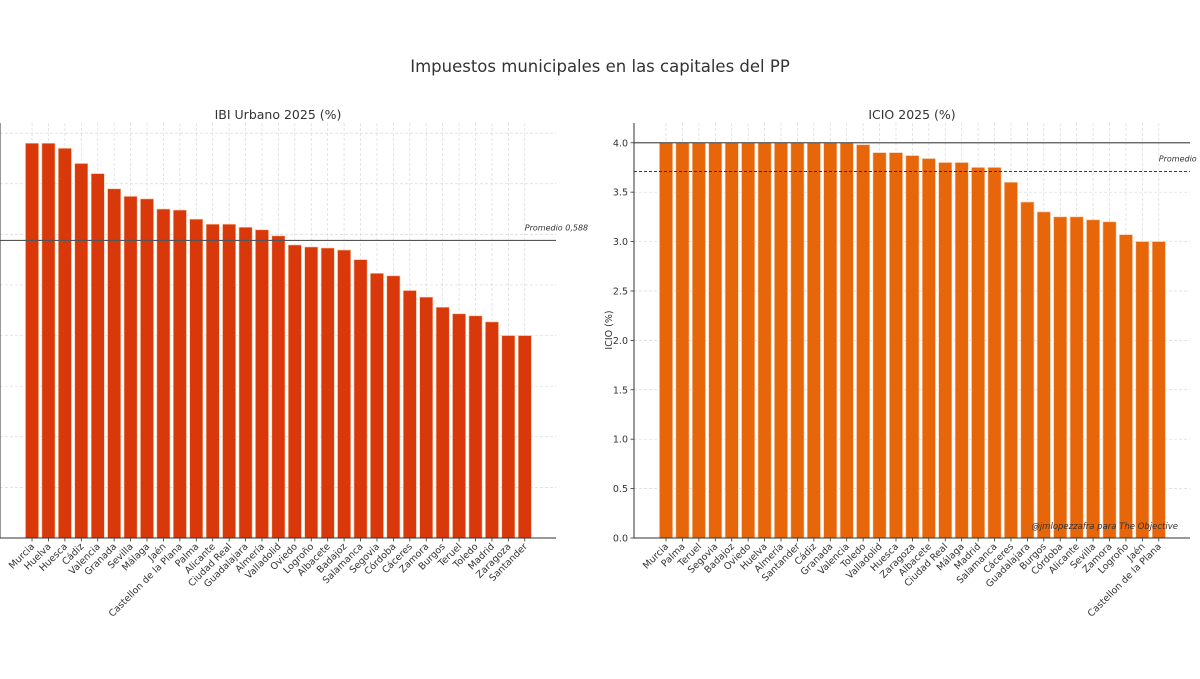  Describe the element at coordinates (911, 114) in the screenshot. I see `subplot-title: ICIO 2025 (%)` at that location.